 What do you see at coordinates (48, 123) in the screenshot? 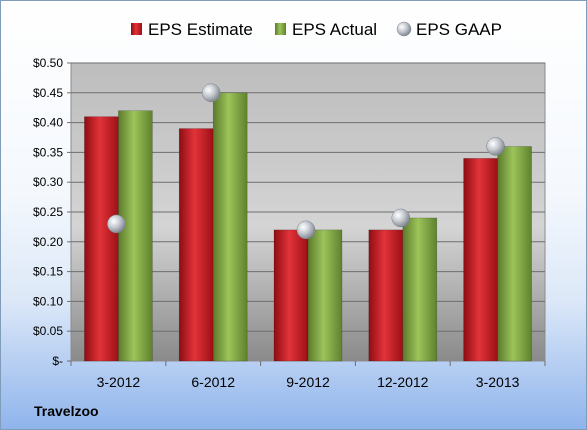
I see `y-tick-label: $0.40` at bounding box center [48, 123].